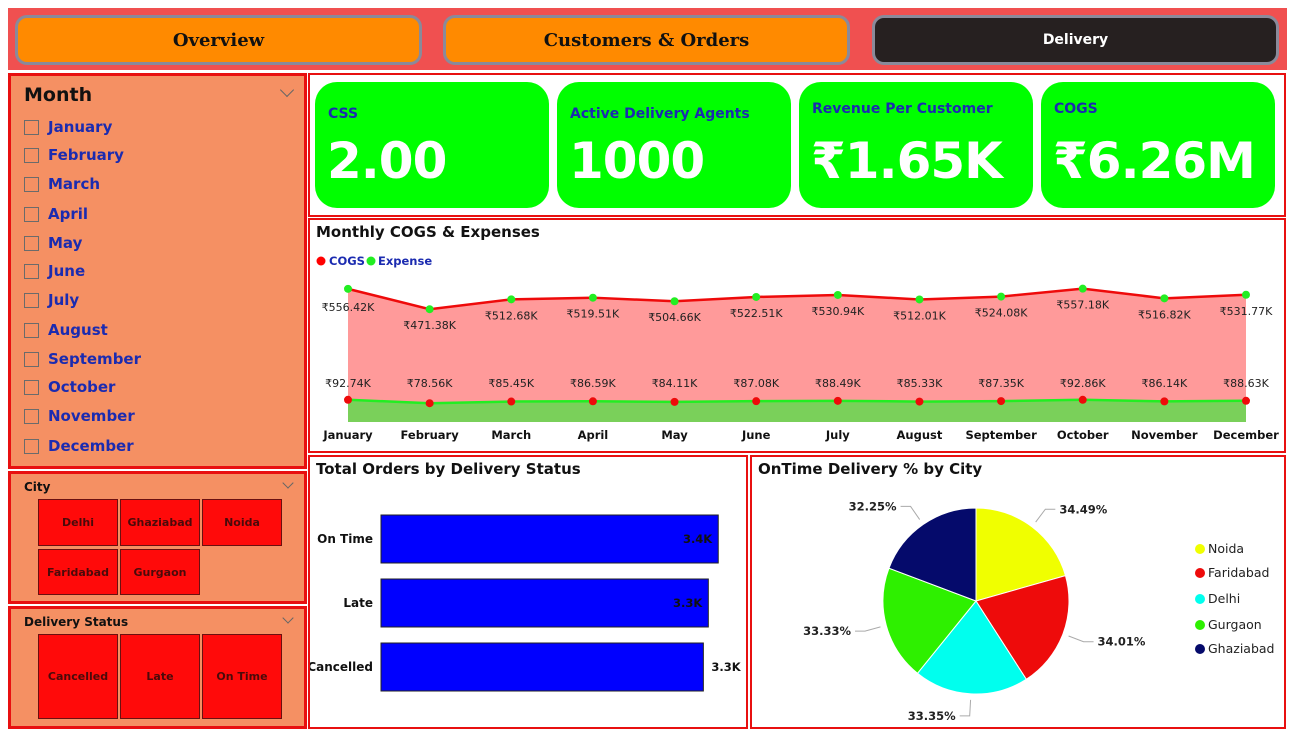 This screenshot has height=739, width=1295. What do you see at coordinates (37, 487) in the screenshot?
I see `city-slicer-title: City` at bounding box center [37, 487].